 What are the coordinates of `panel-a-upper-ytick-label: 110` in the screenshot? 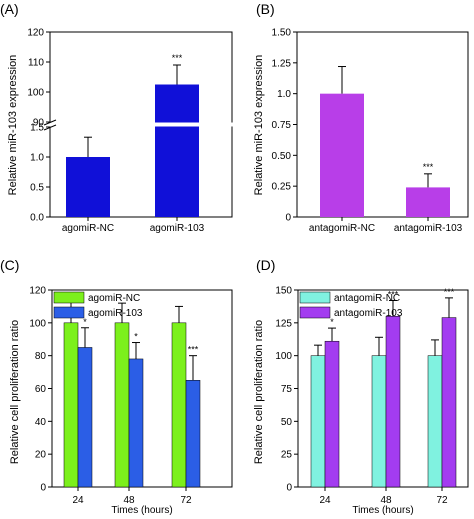 It's located at (36, 63).